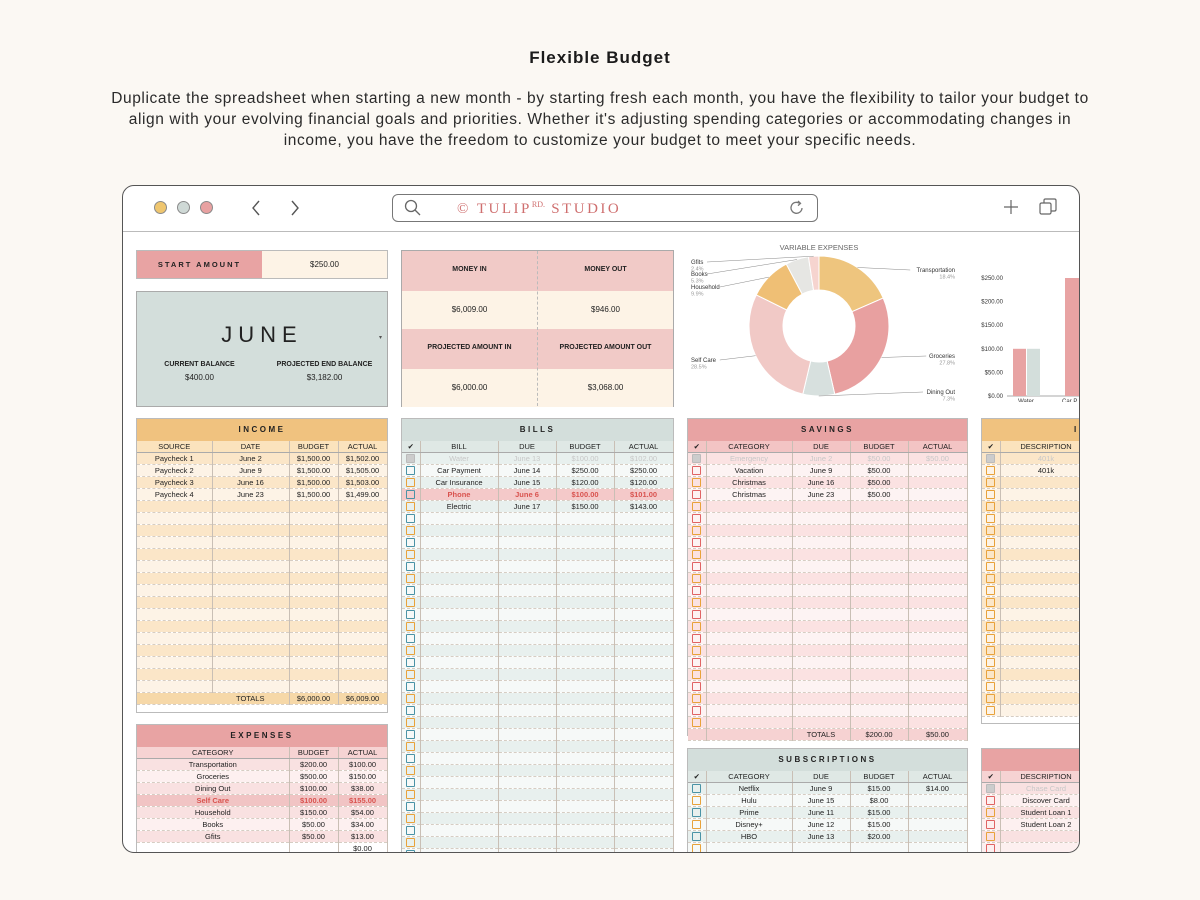 This screenshot has height=900, width=1200. I want to click on table-cell: $54.00, so click(363, 812).